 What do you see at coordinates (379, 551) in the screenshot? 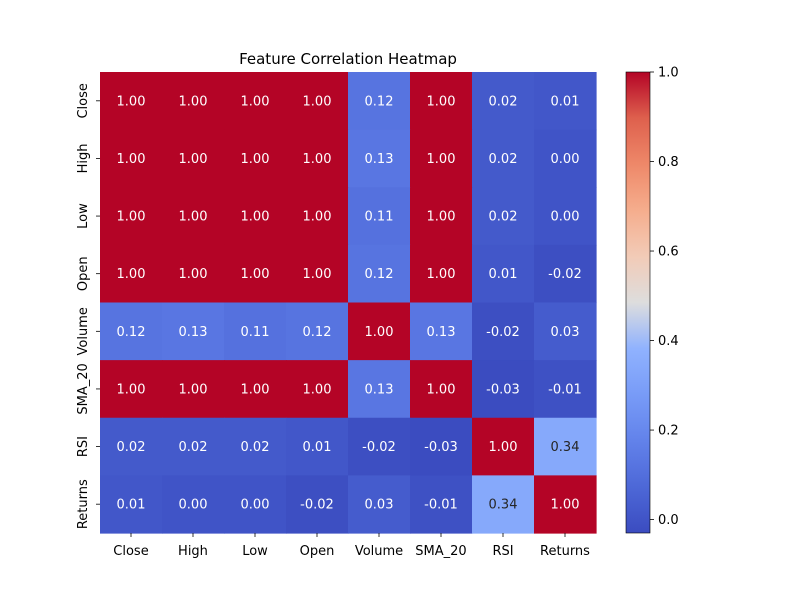
I see `x-tick-label: Volume` at bounding box center [379, 551].